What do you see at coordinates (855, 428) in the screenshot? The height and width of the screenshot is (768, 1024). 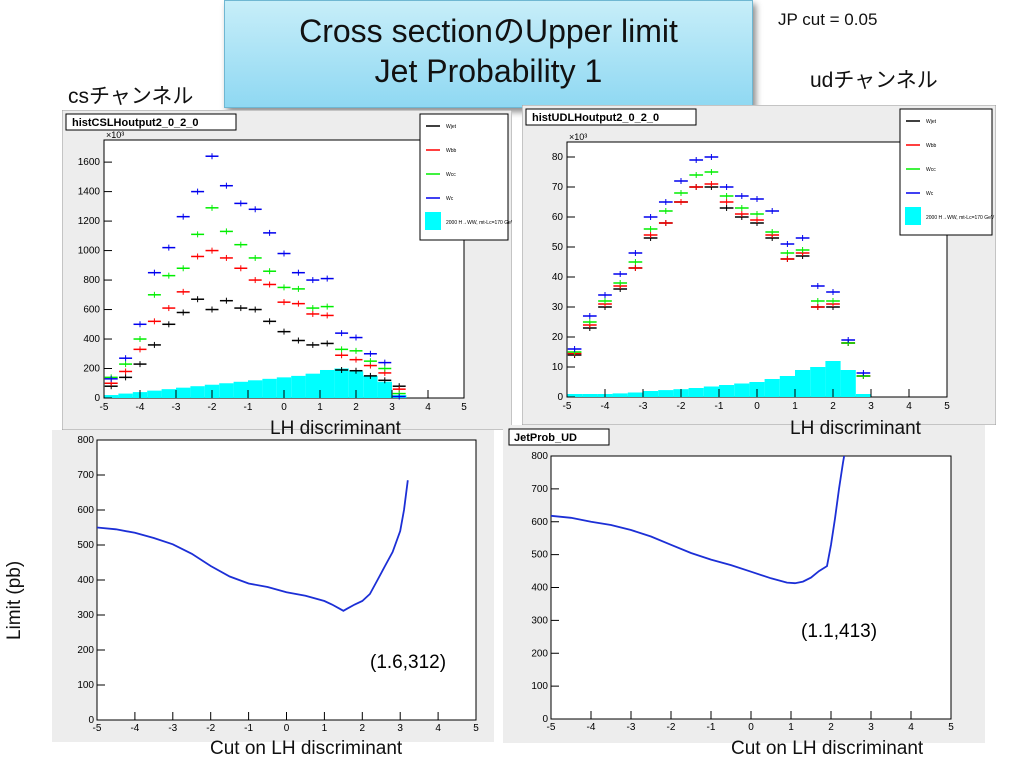 I see `ud-lh-xlabel: LH discriminant` at bounding box center [855, 428].